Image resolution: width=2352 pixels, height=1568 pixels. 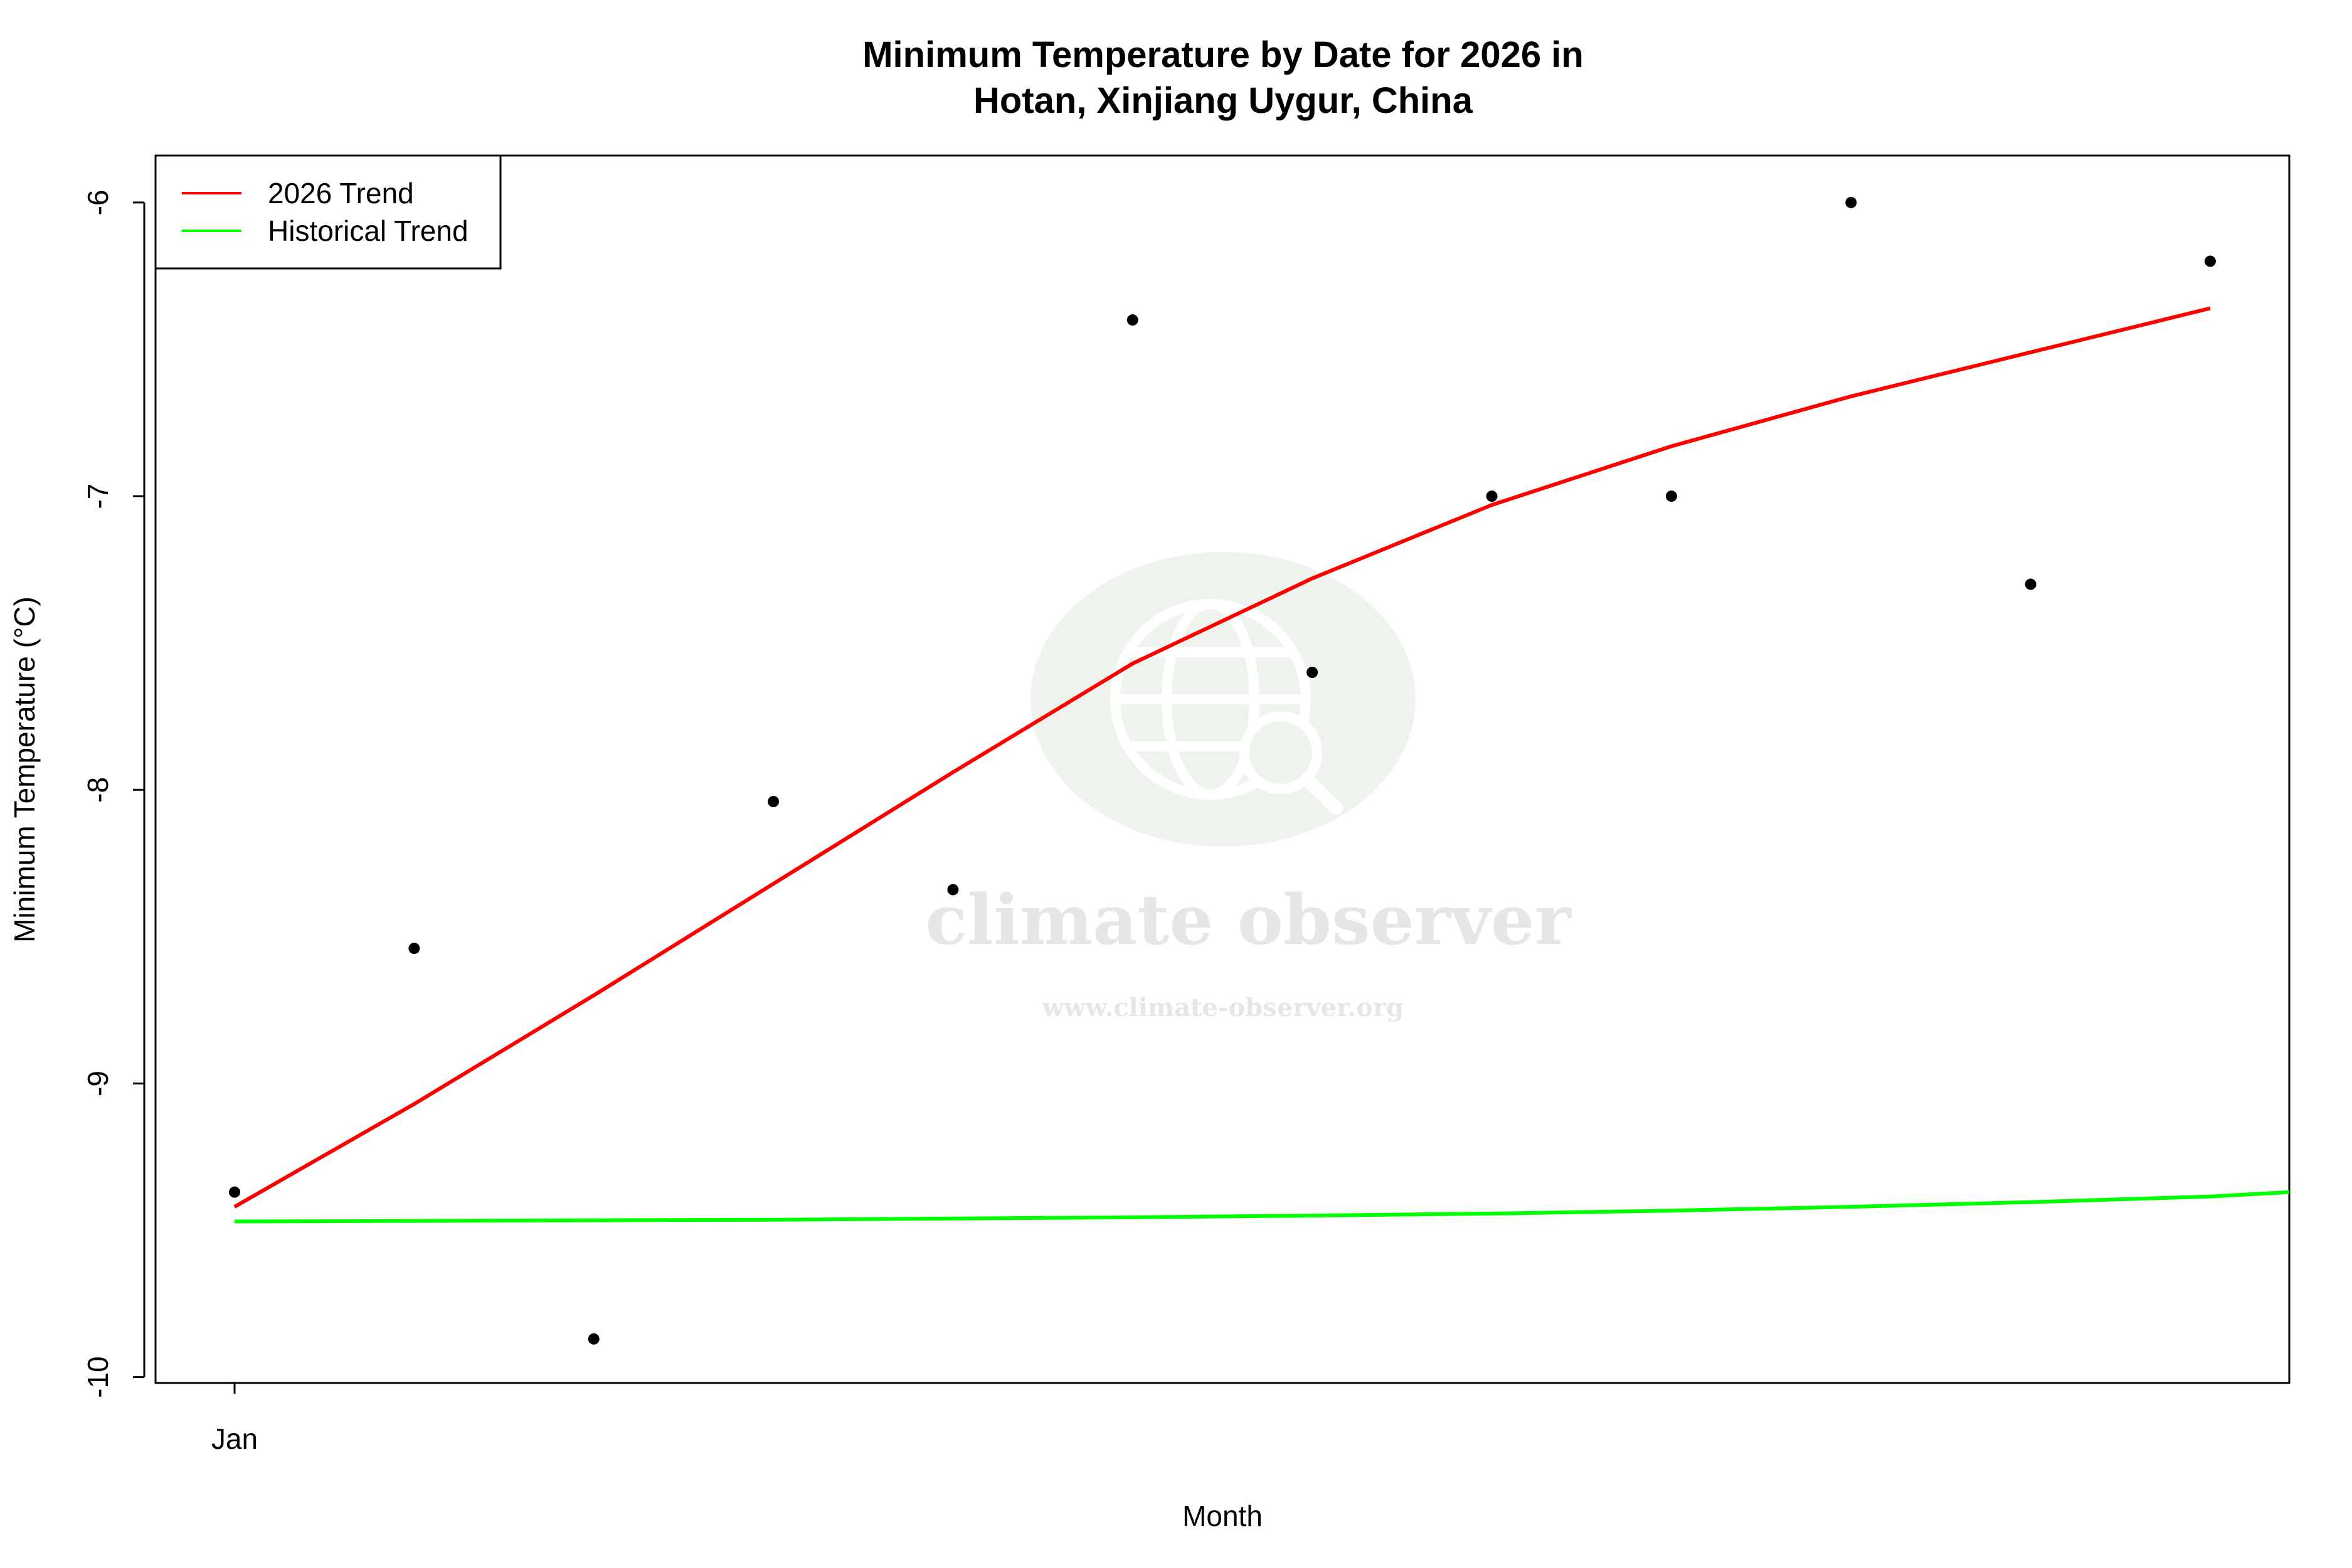 I want to click on y-tick-label: -6, so click(x=98, y=202).